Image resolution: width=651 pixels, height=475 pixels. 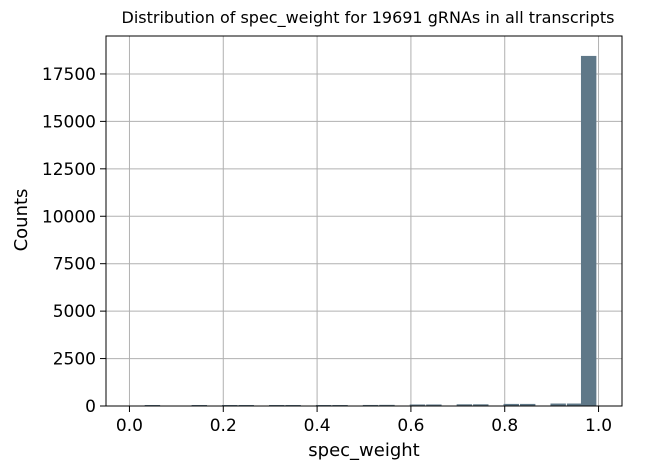 What do you see at coordinates (90, 407) in the screenshot?
I see `y-tick-label: 0` at bounding box center [90, 407].